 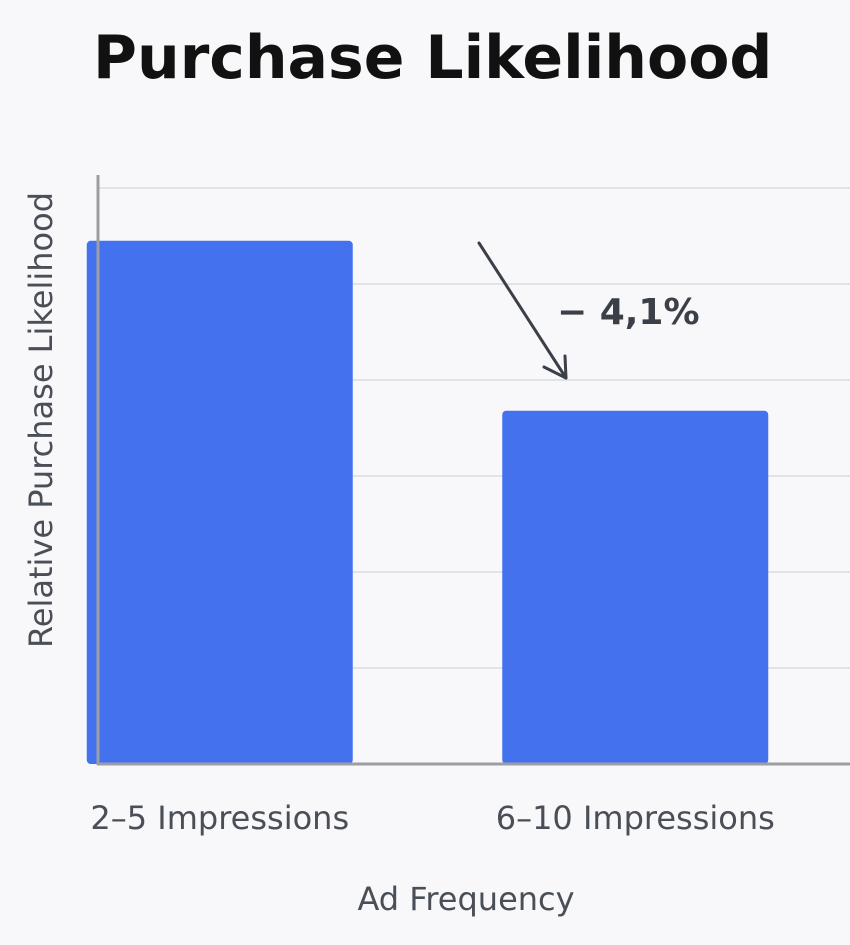 I want to click on x-axis-label: Ad Frequency, so click(x=465, y=899).